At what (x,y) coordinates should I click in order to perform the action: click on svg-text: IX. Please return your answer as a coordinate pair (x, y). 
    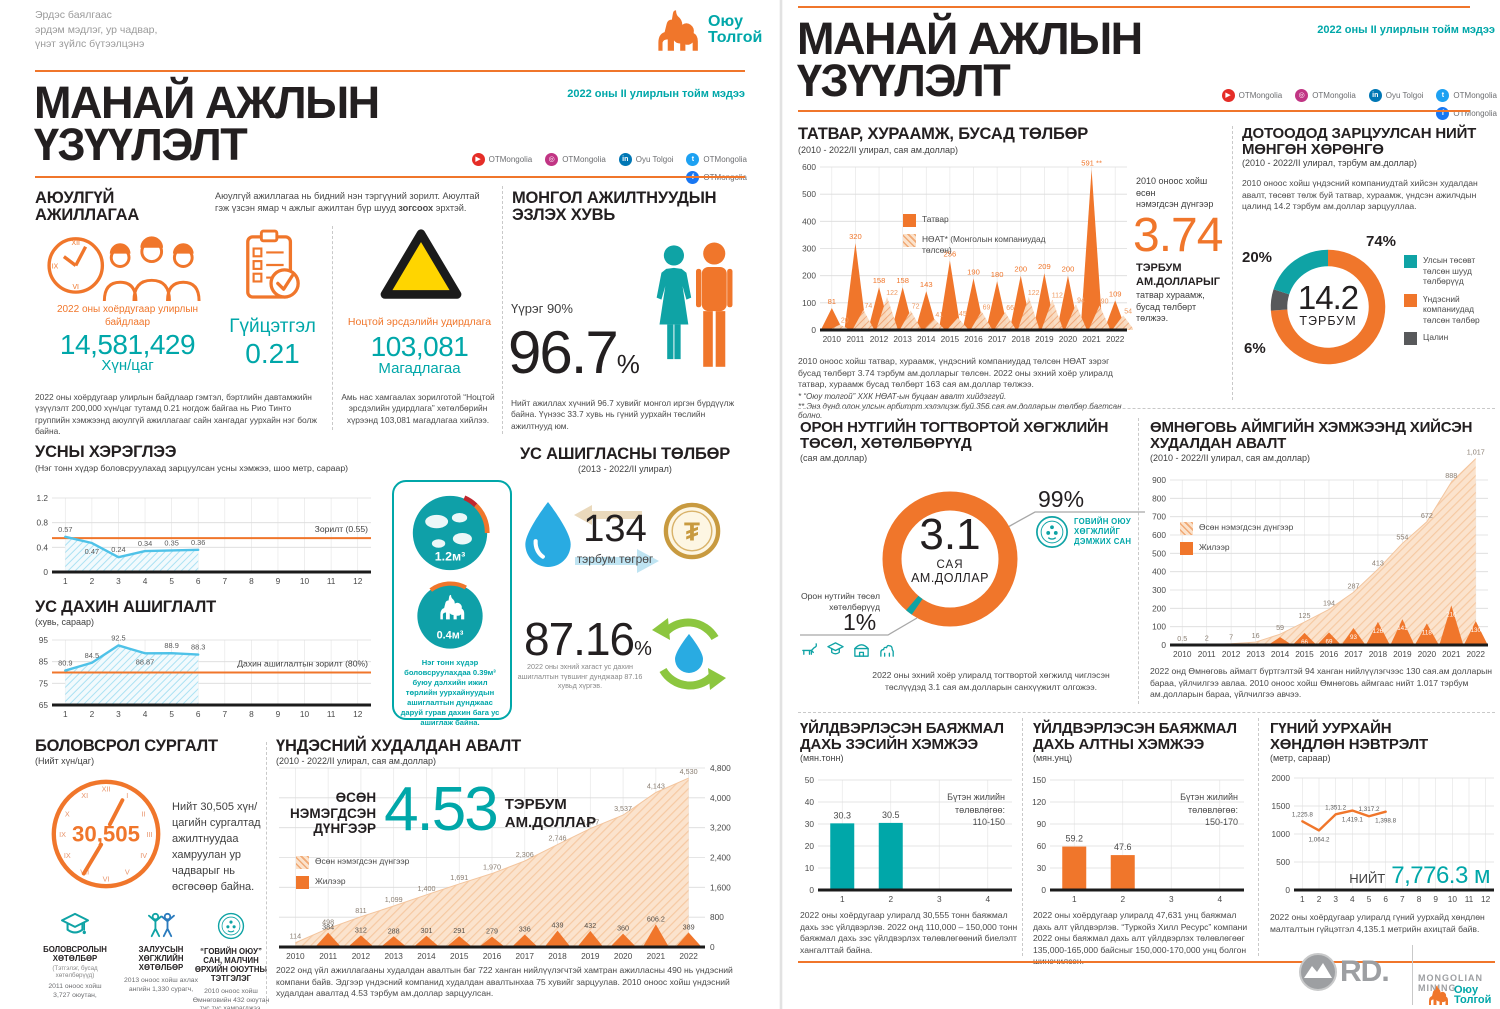
    Looking at the image, I should click on (55, 266).